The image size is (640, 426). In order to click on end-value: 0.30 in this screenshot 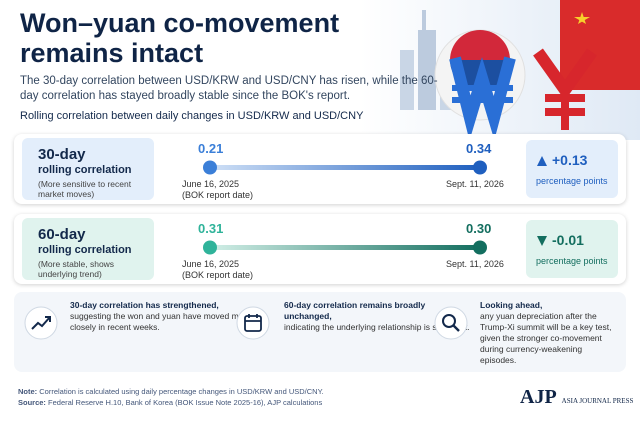, I will do `click(479, 228)`.